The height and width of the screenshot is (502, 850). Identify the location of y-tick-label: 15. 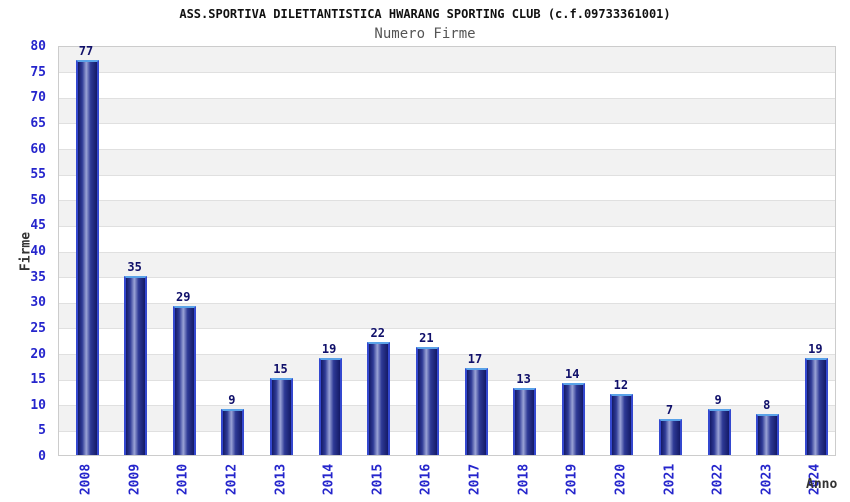
(38, 380).